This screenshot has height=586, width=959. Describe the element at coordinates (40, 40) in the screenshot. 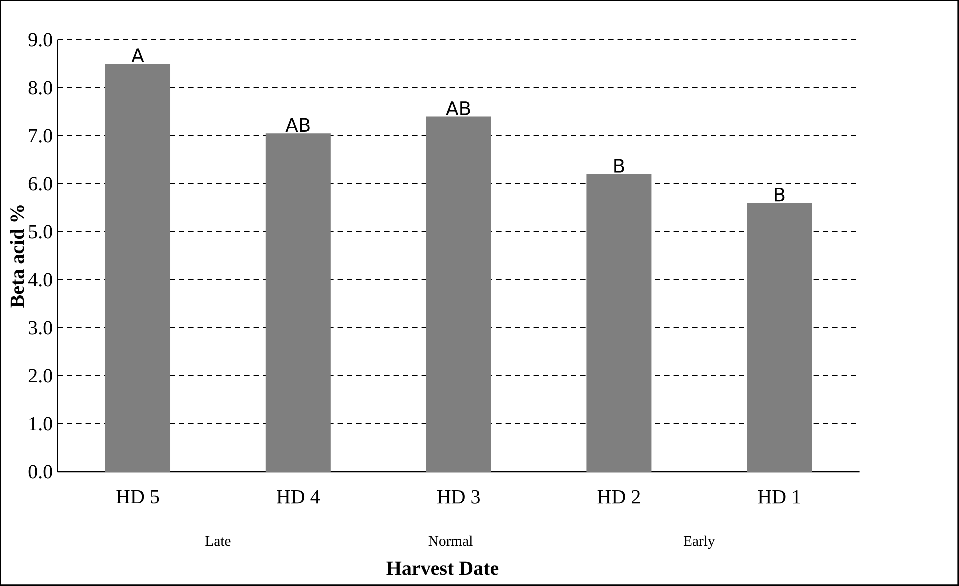

I see `y-tick-label: 9.0` at that location.